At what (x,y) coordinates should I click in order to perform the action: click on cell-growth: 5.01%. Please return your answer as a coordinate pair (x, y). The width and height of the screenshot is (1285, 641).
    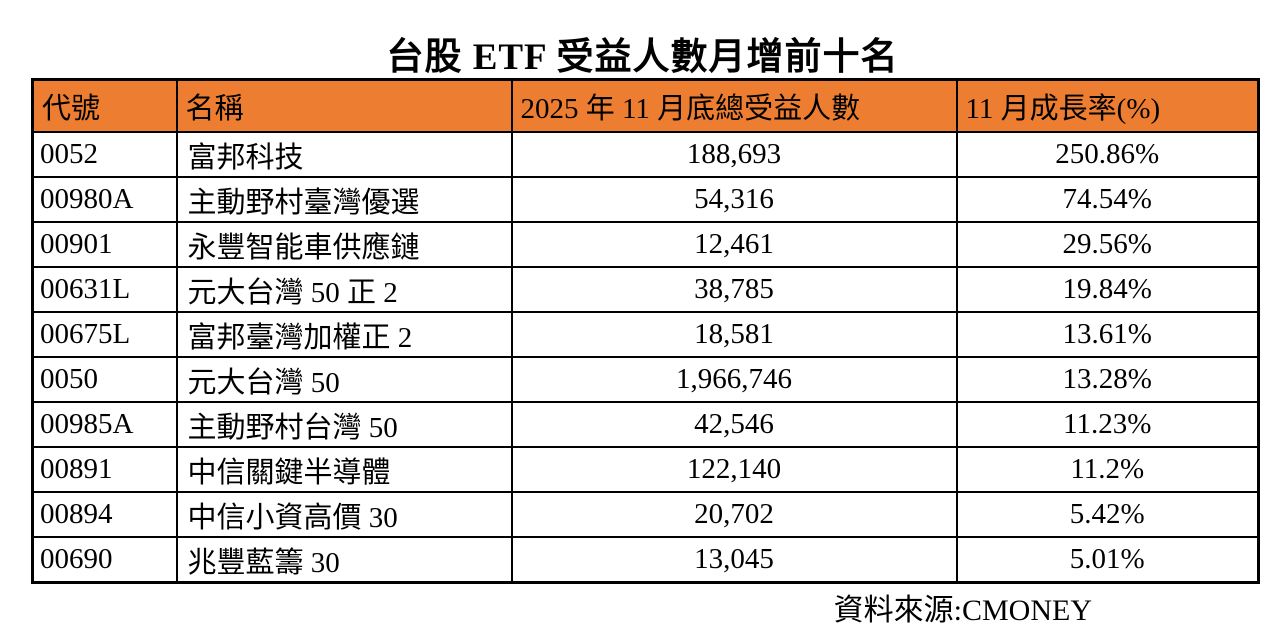
    Looking at the image, I should click on (1107, 560).